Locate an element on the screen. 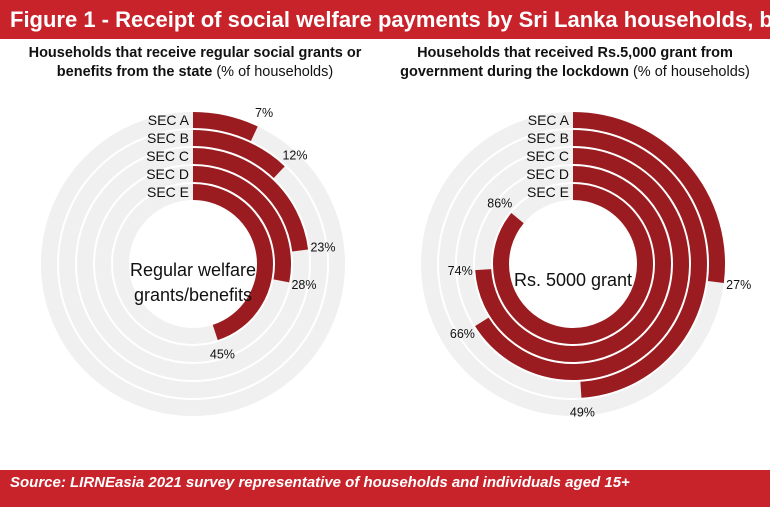 This screenshot has height=507, width=770. right-value-label-0: 27% is located at coordinates (738, 285).